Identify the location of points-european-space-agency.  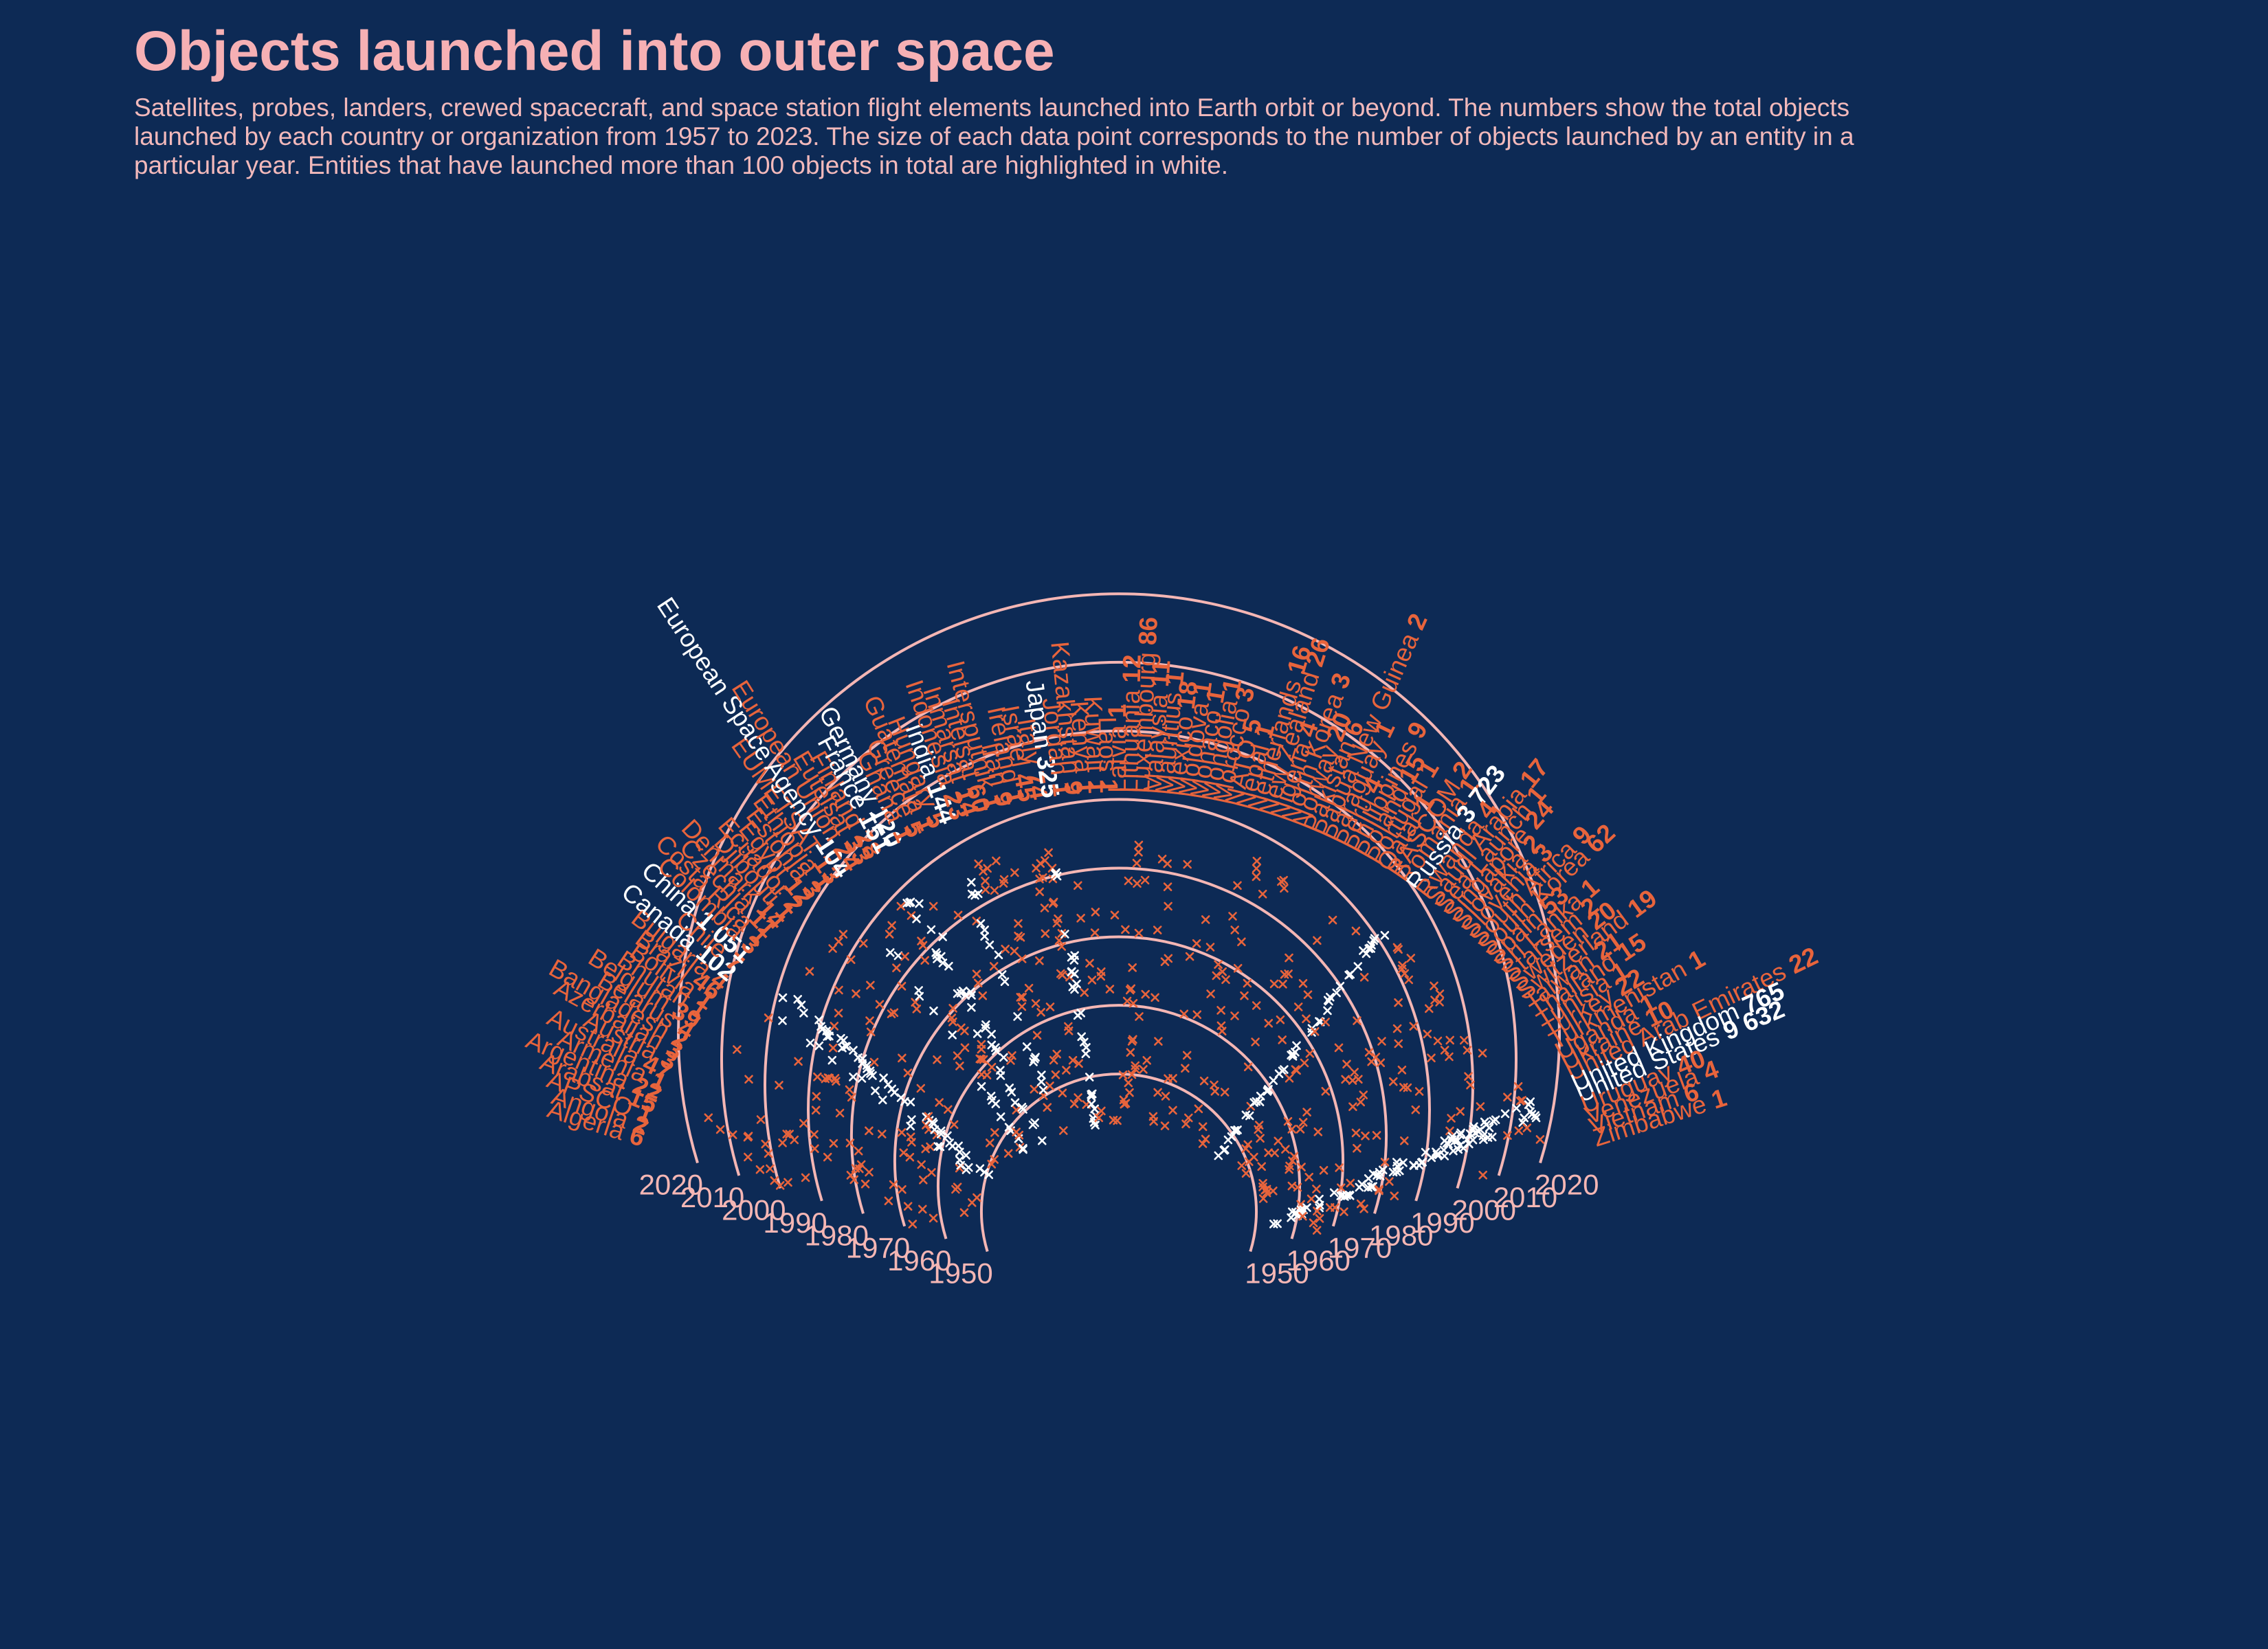
(956, 1051).